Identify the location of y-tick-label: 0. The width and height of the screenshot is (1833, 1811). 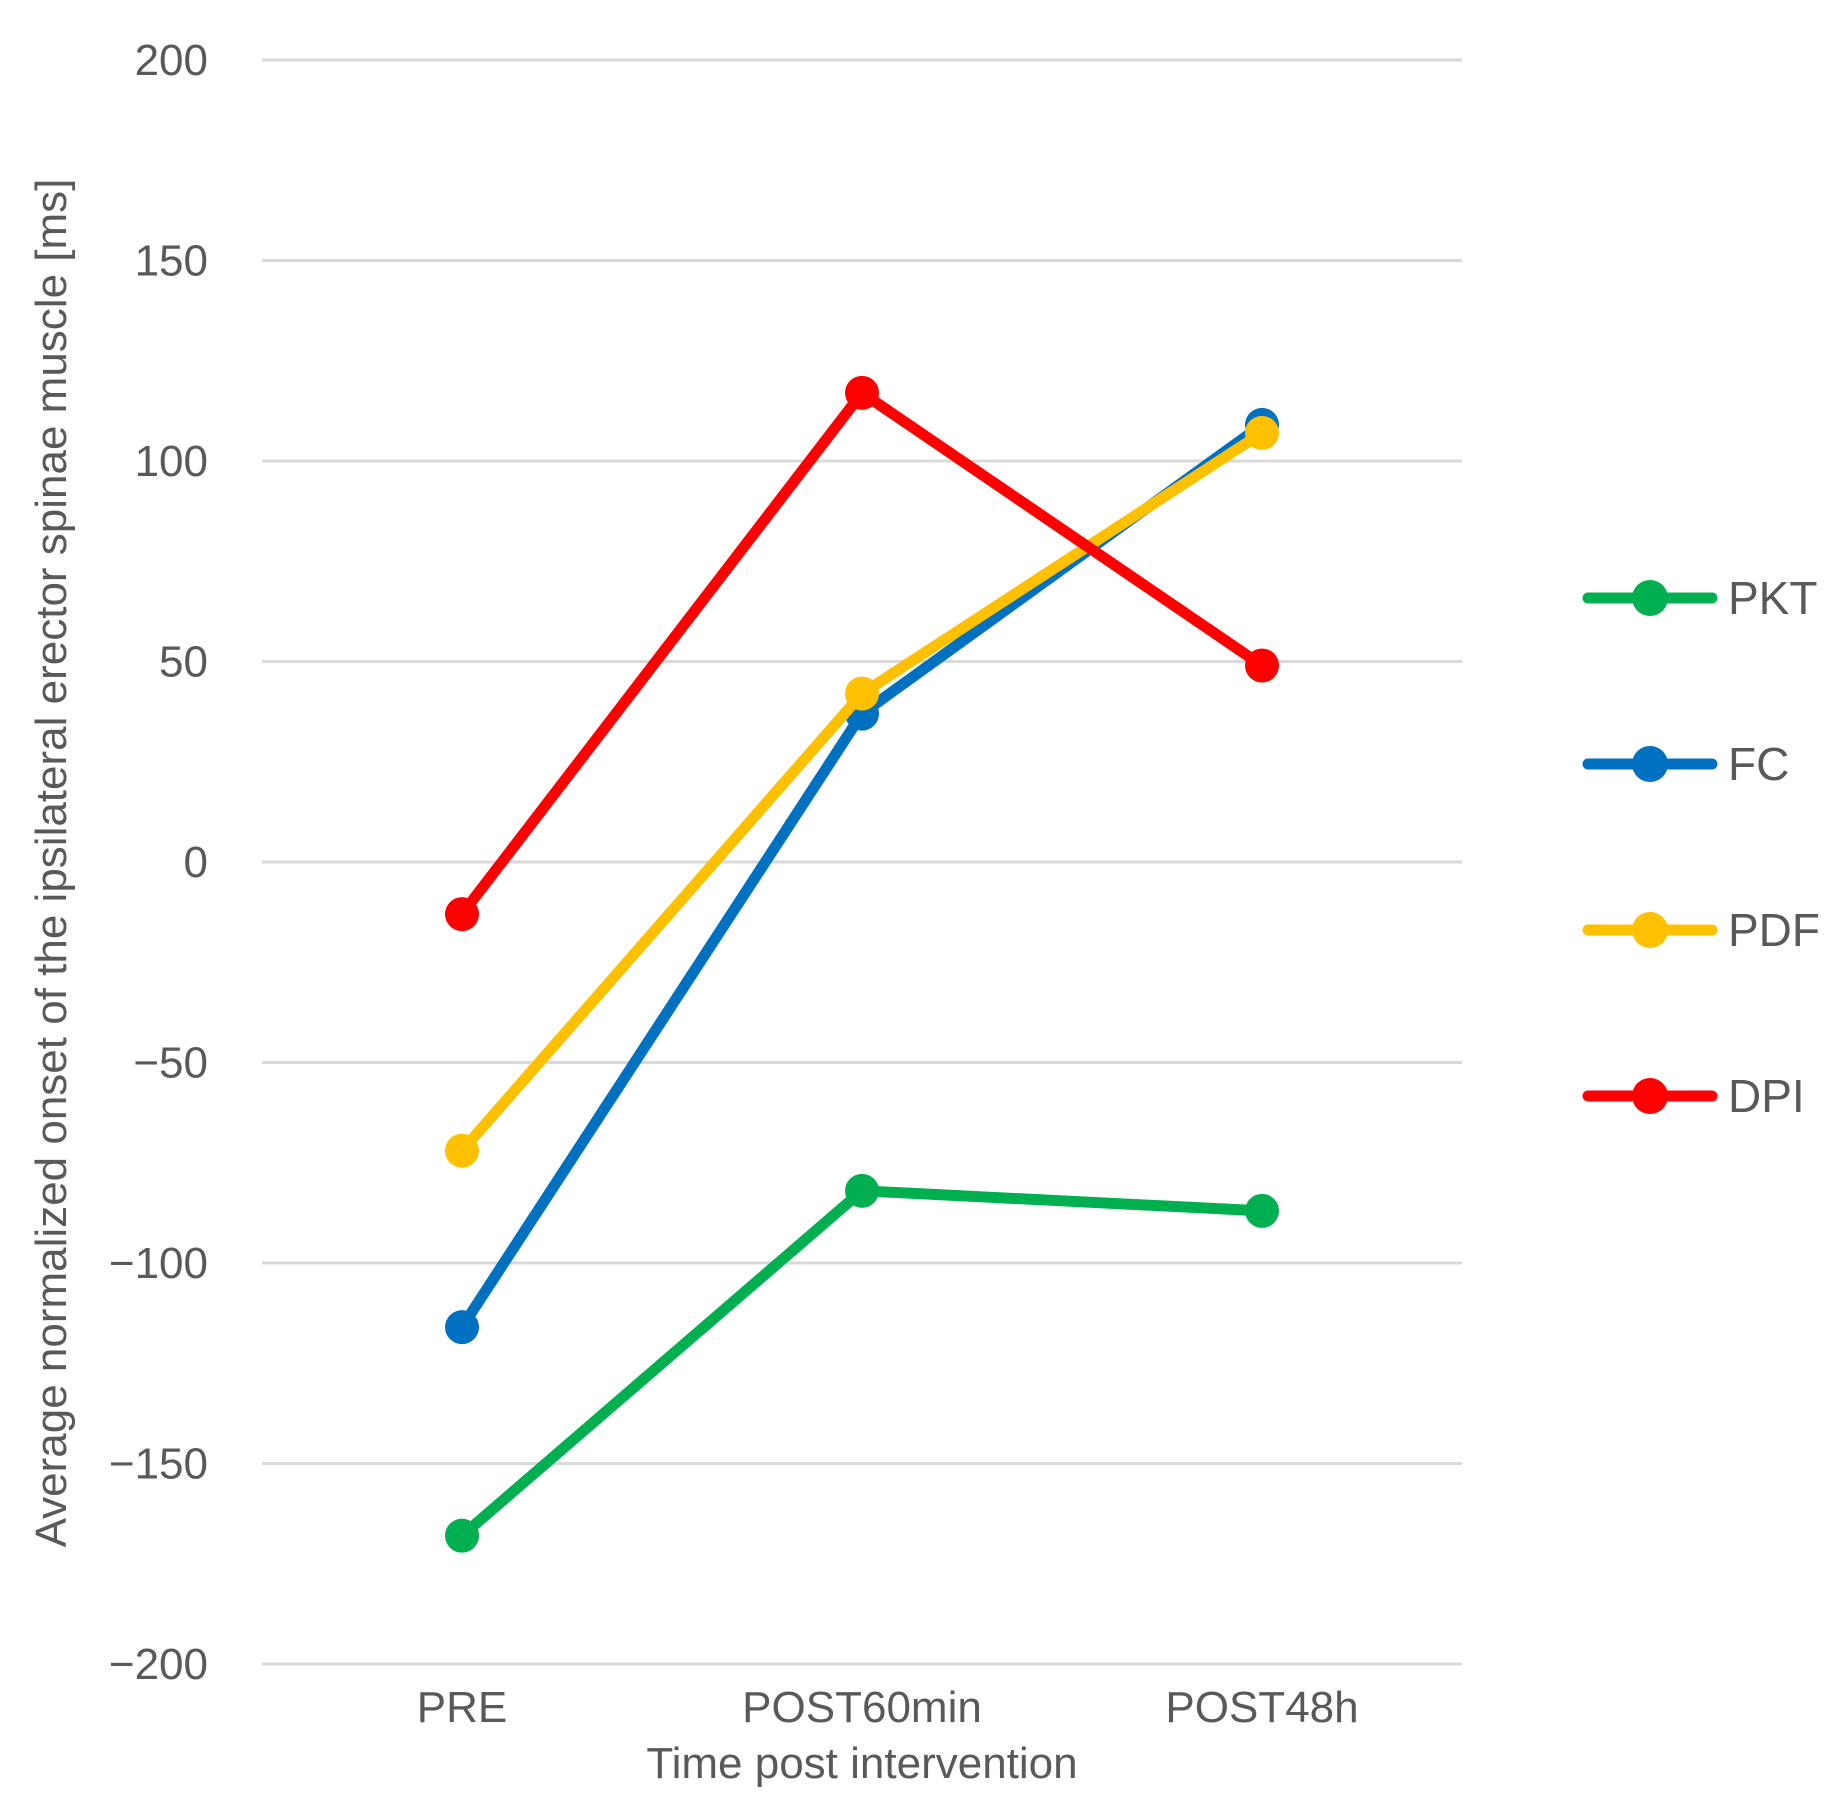
(196, 862).